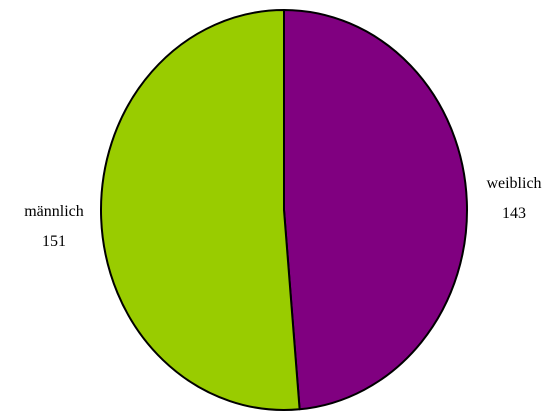 The width and height of the screenshot is (552, 417). Describe the element at coordinates (514, 213) in the screenshot. I see `pie-label-value-weiblich: 143` at that location.